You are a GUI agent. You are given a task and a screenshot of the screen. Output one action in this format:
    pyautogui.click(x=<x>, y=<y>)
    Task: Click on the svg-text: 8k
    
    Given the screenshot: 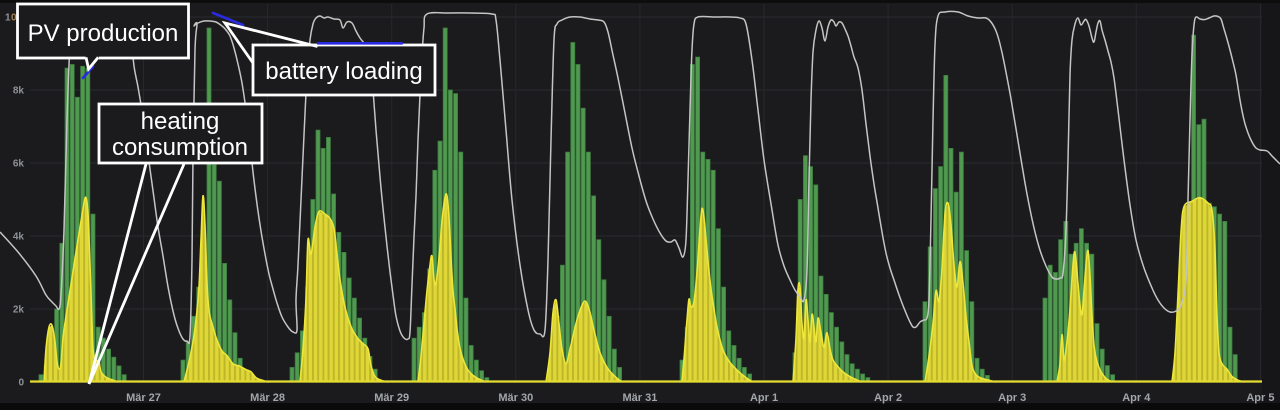 What is the action you would take?
    pyautogui.click(x=19, y=91)
    